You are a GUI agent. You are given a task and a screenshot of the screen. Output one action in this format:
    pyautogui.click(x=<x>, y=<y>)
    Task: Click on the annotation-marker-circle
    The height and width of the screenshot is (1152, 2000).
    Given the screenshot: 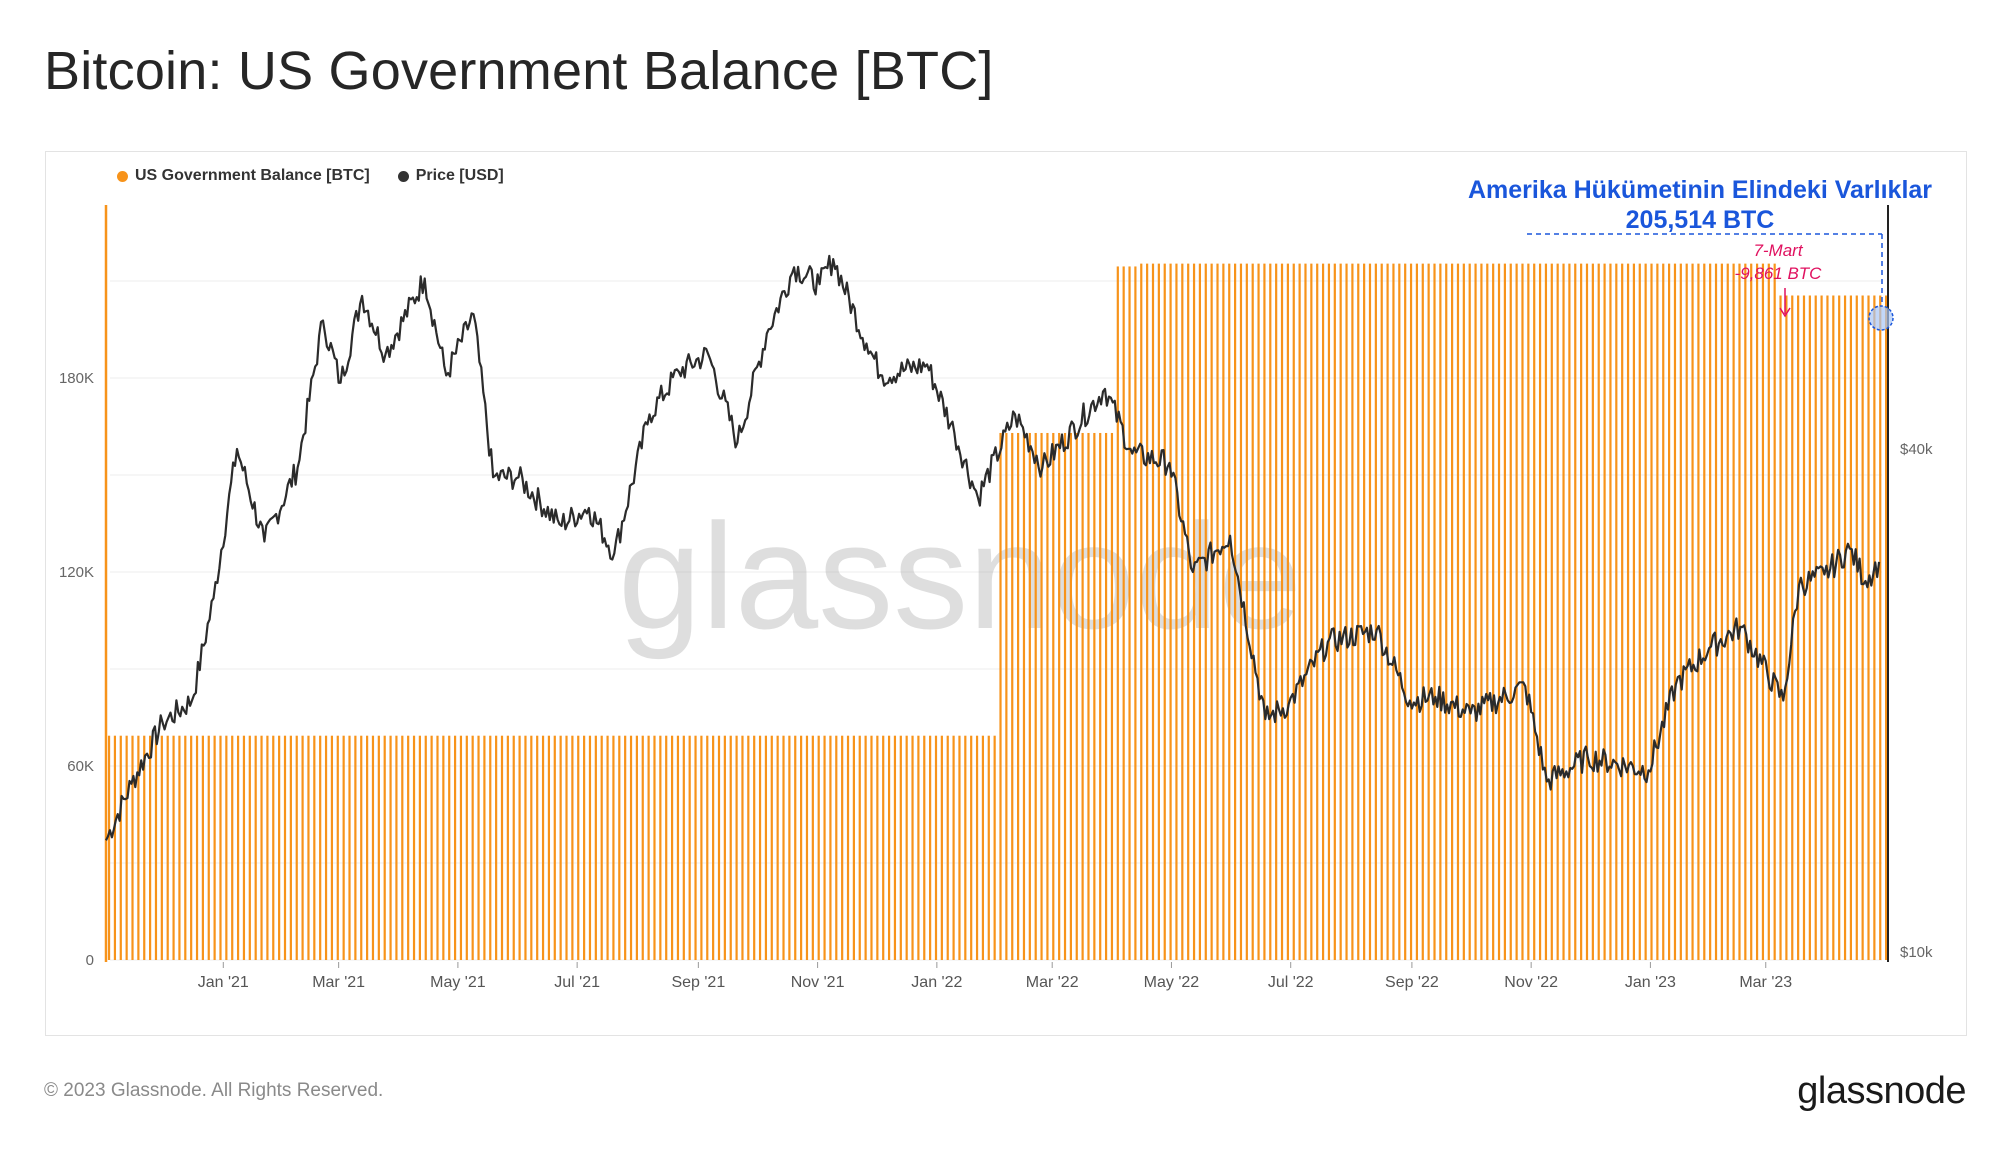 What is the action you would take?
    pyautogui.click(x=1881, y=318)
    